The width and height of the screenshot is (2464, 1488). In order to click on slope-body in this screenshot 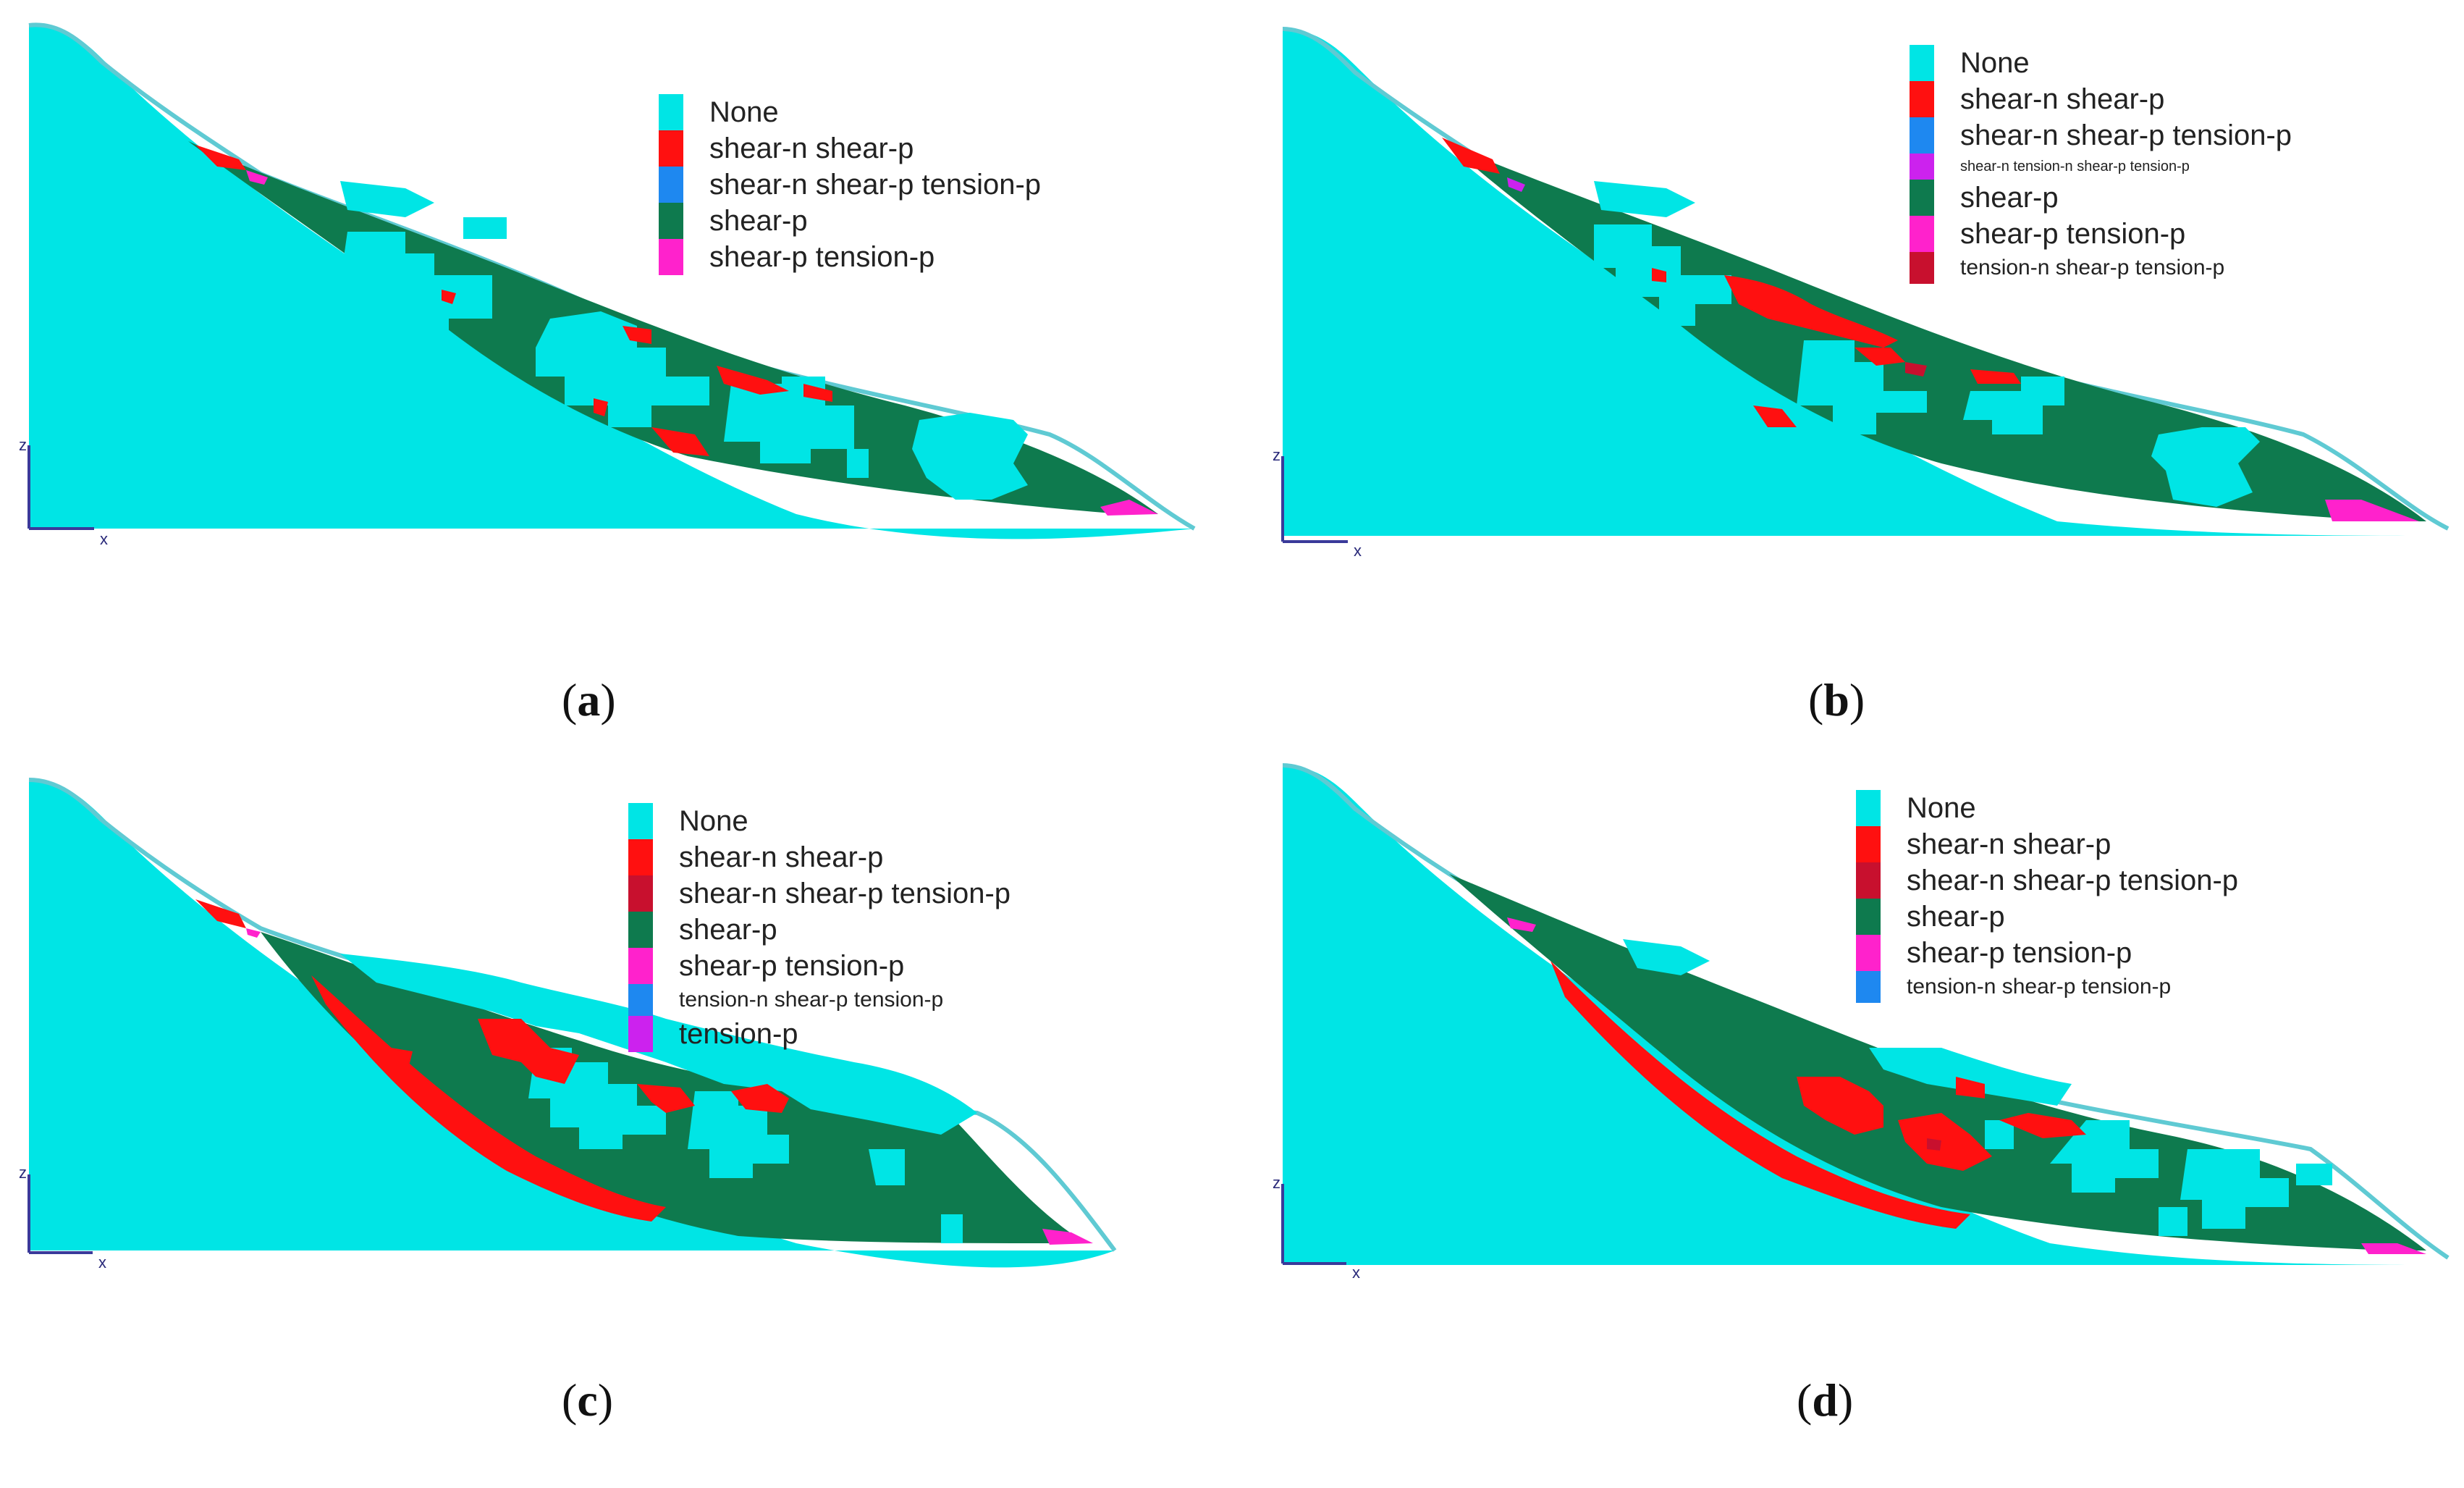, I will do `click(572, 1024)`.